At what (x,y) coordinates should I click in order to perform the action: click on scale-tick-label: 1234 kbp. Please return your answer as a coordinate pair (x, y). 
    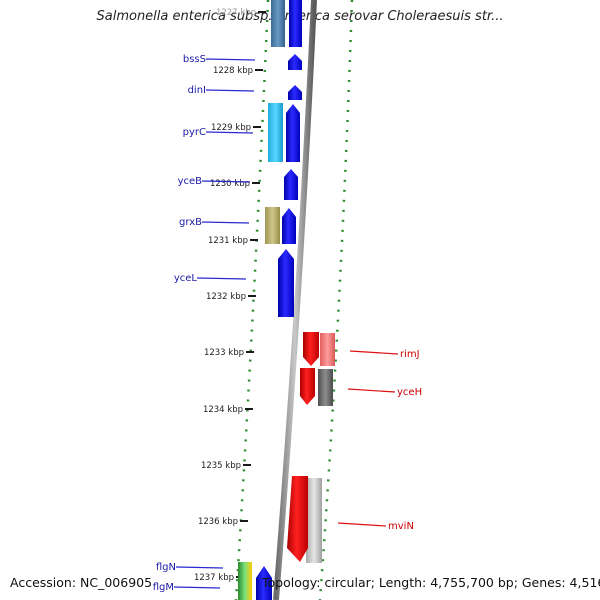
    Looking at the image, I should click on (223, 410).